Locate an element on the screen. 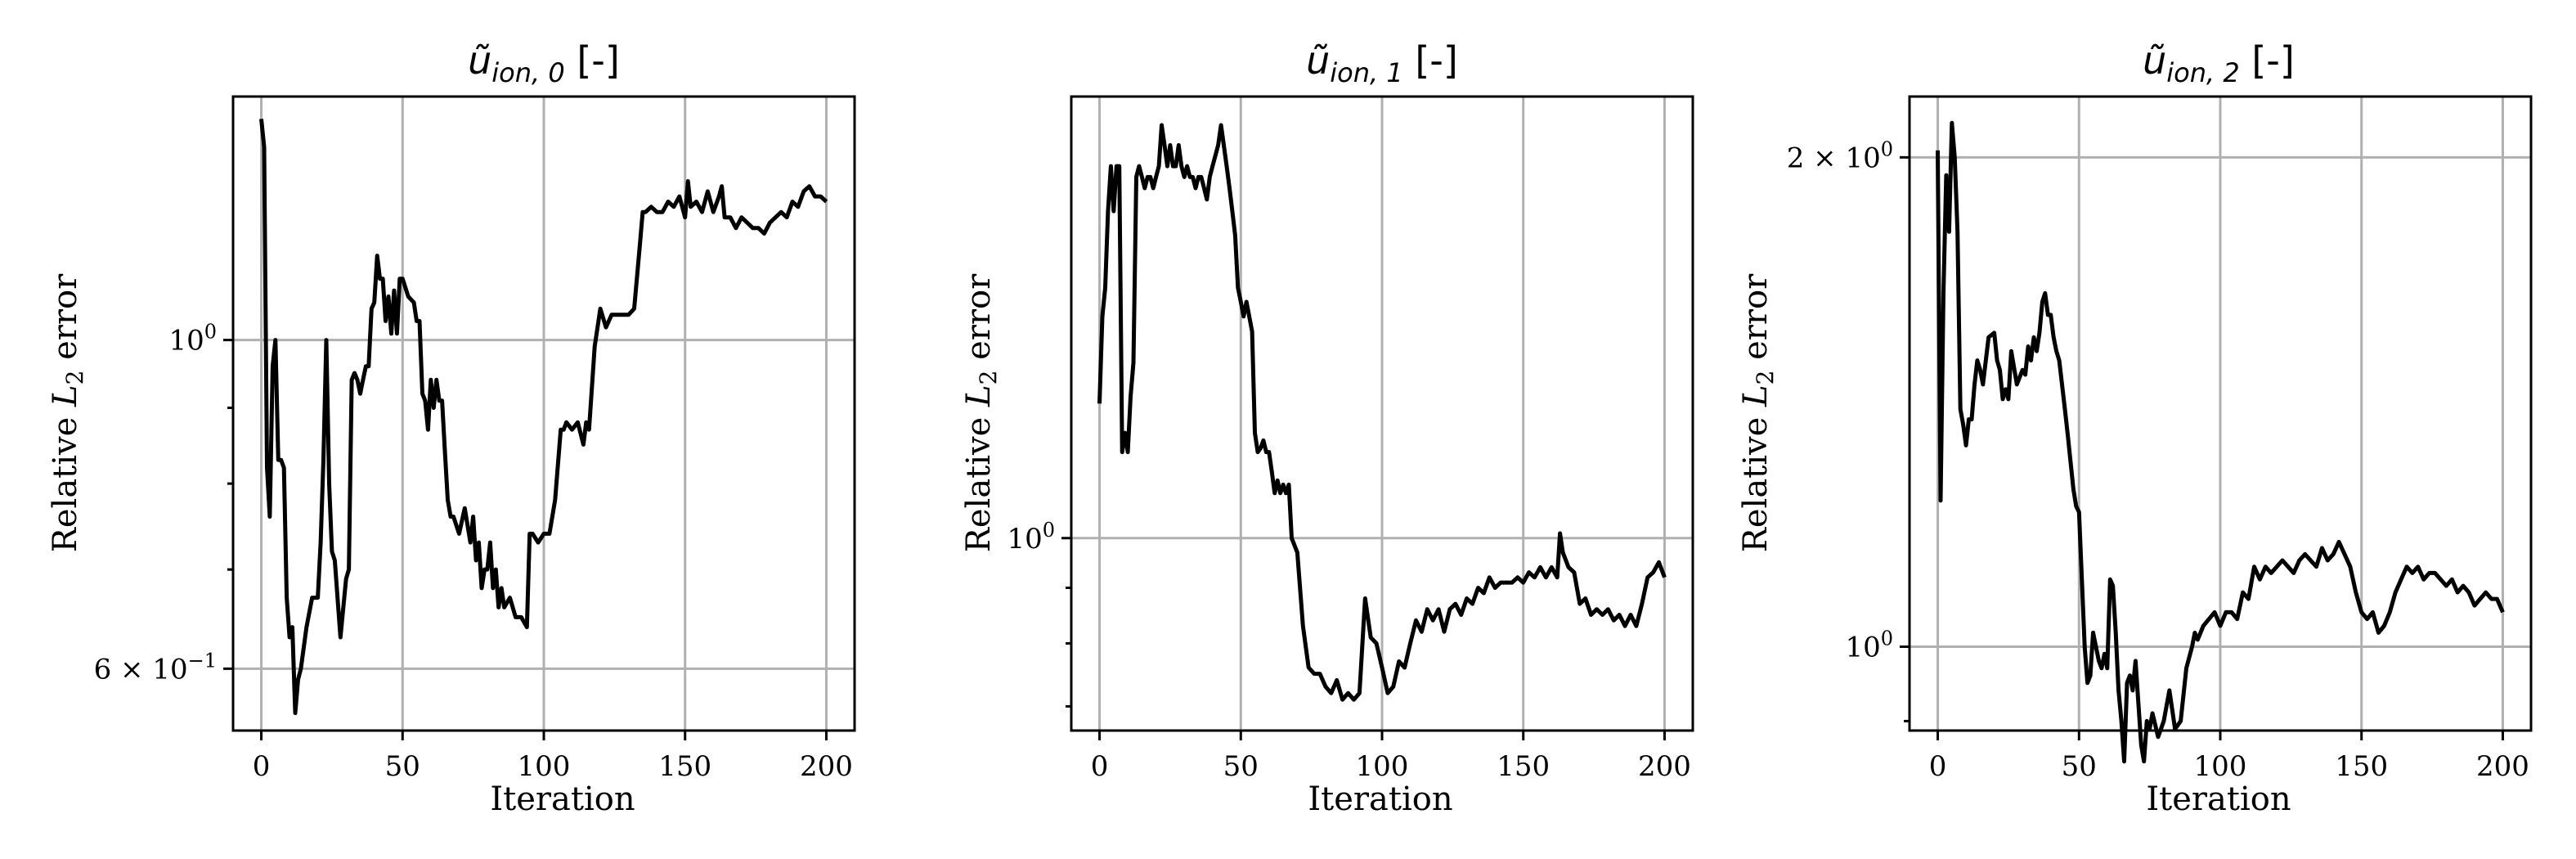 Image resolution: width=2576 pixels, height=859 pixels. subplot-1-title-symbol: ũ is located at coordinates (1318, 61).